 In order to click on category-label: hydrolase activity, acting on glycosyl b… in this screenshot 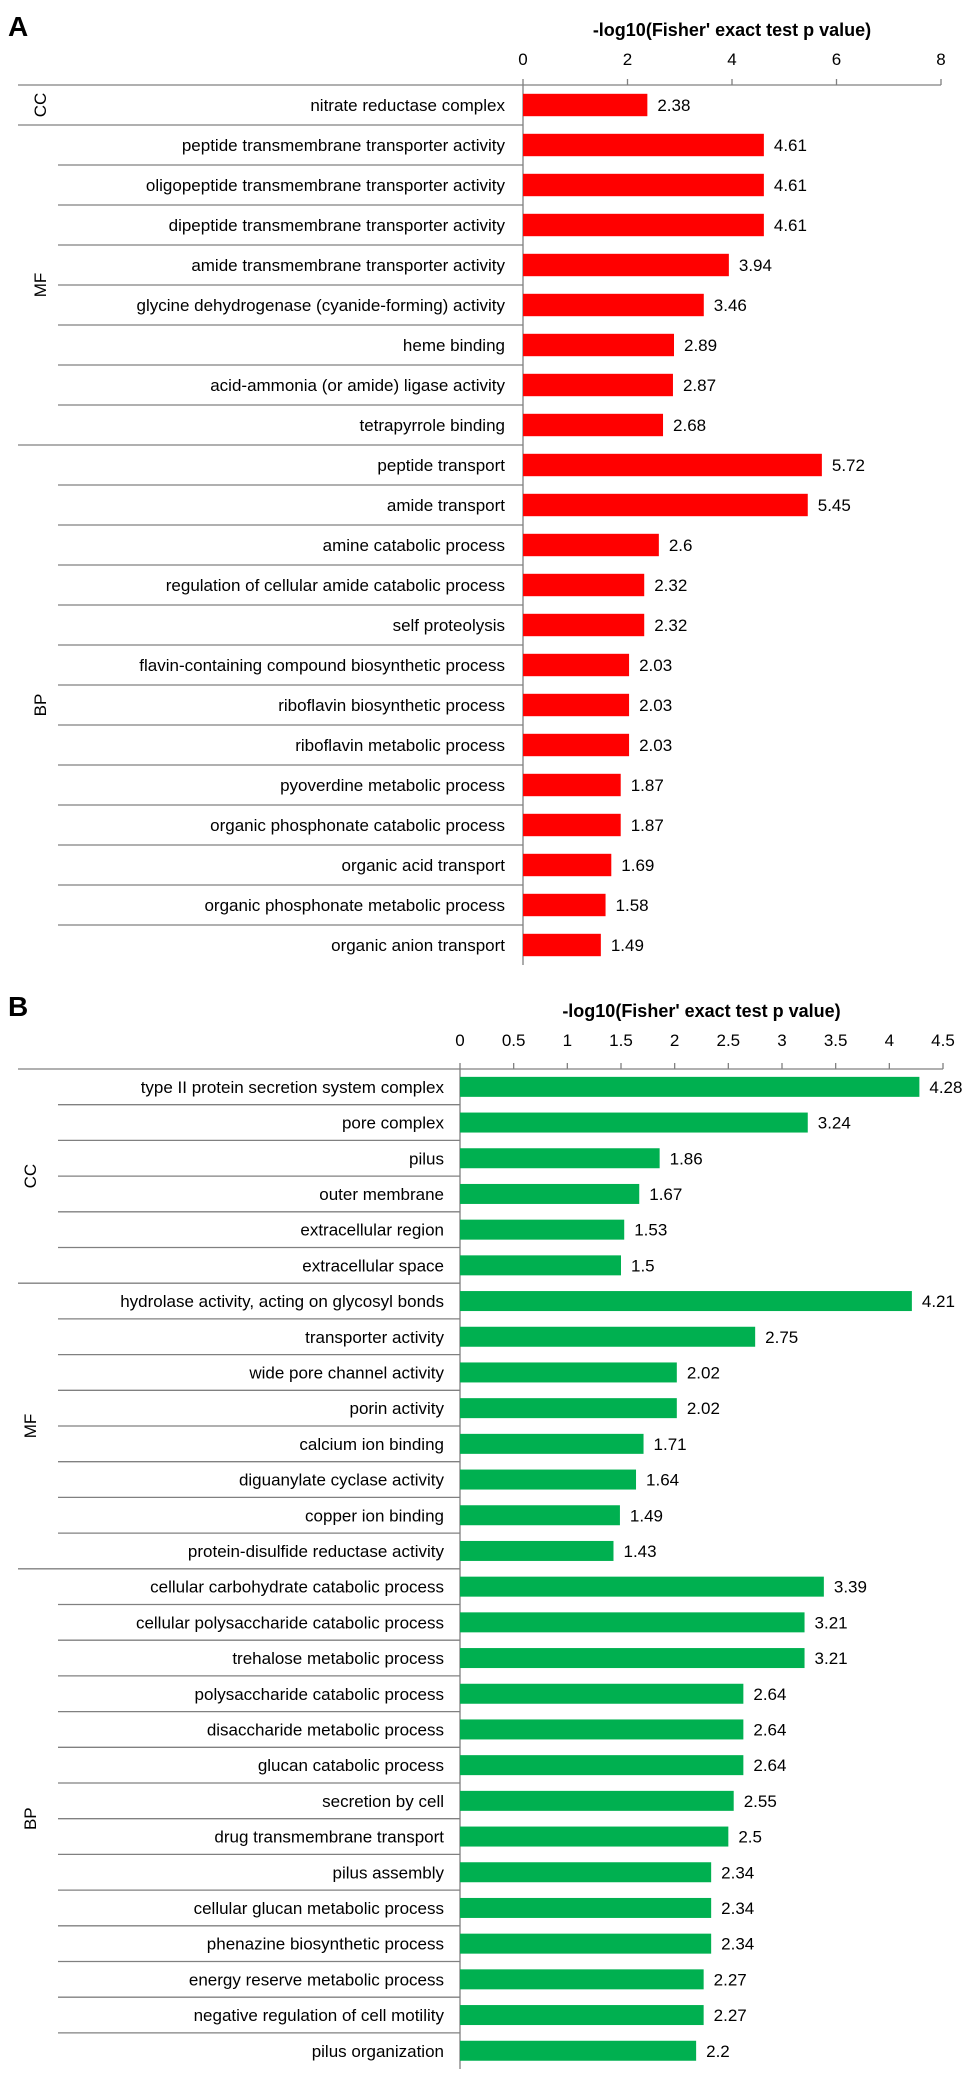, I will do `click(282, 1301)`.